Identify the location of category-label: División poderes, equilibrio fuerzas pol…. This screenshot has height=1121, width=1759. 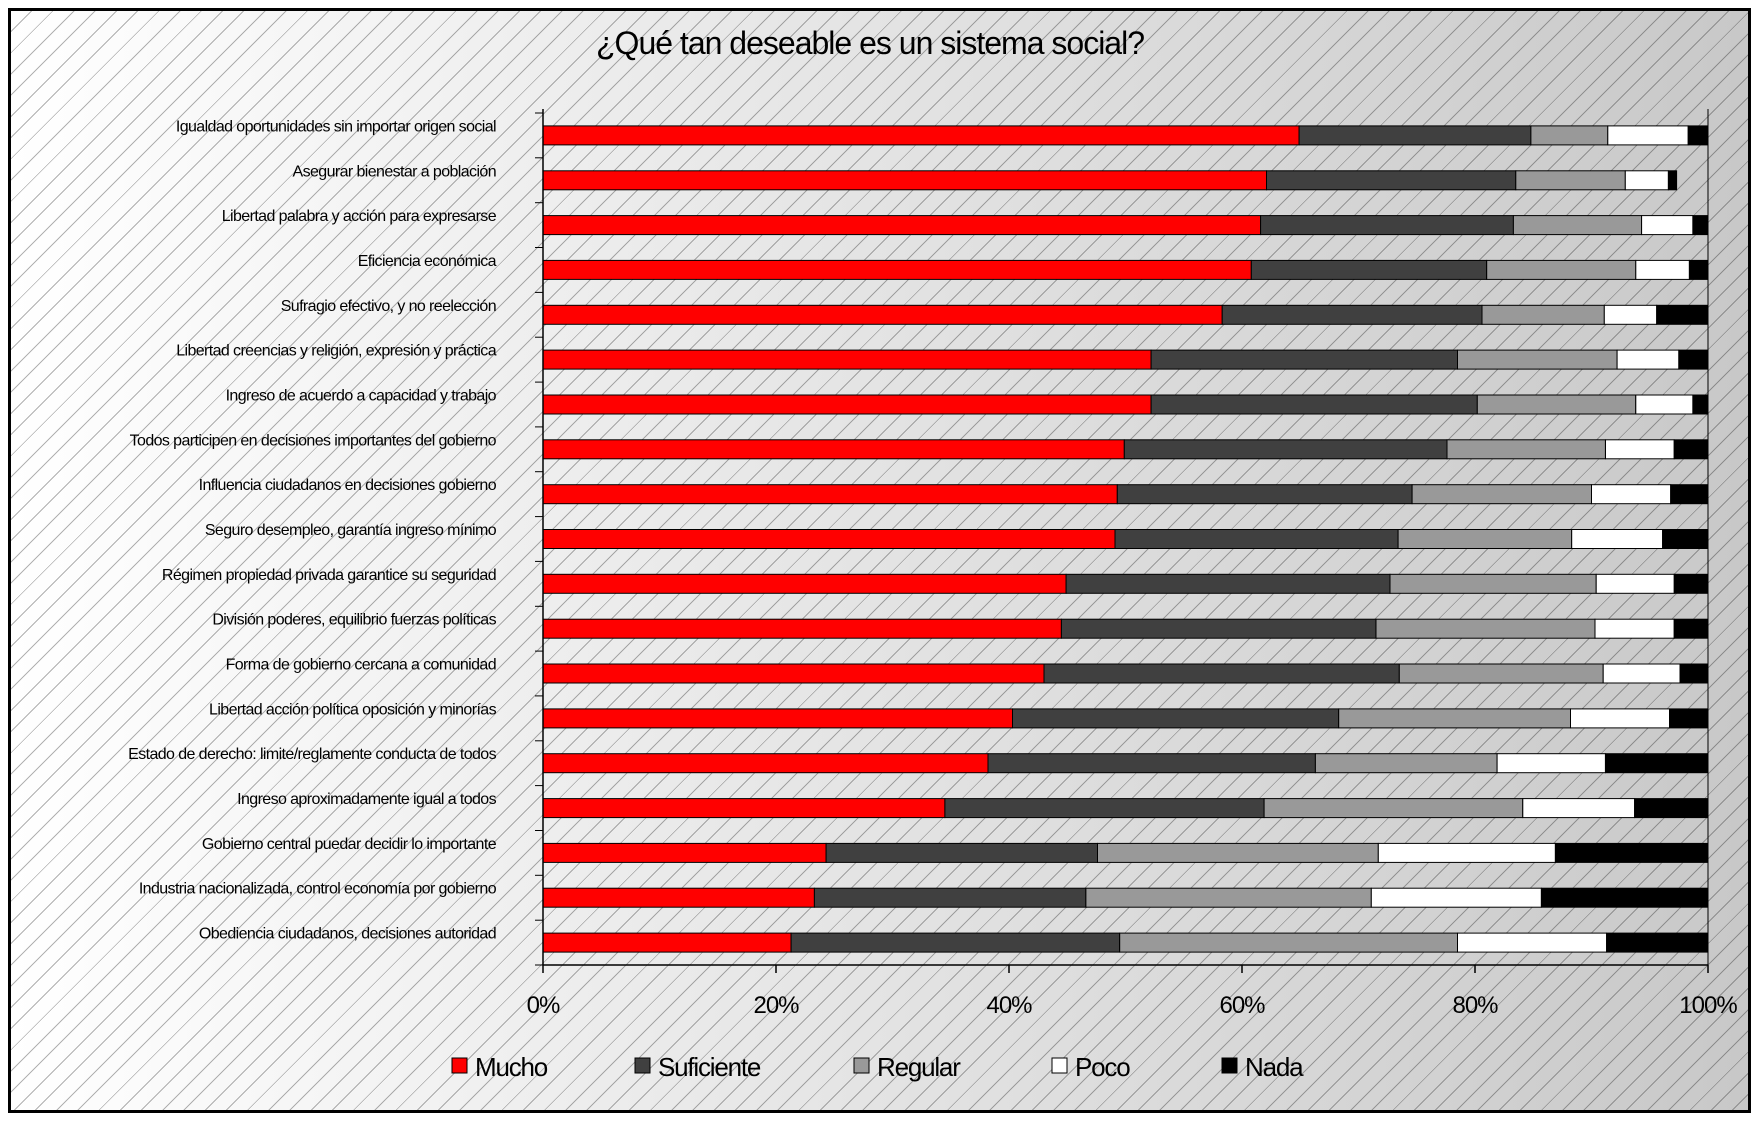
(354, 620).